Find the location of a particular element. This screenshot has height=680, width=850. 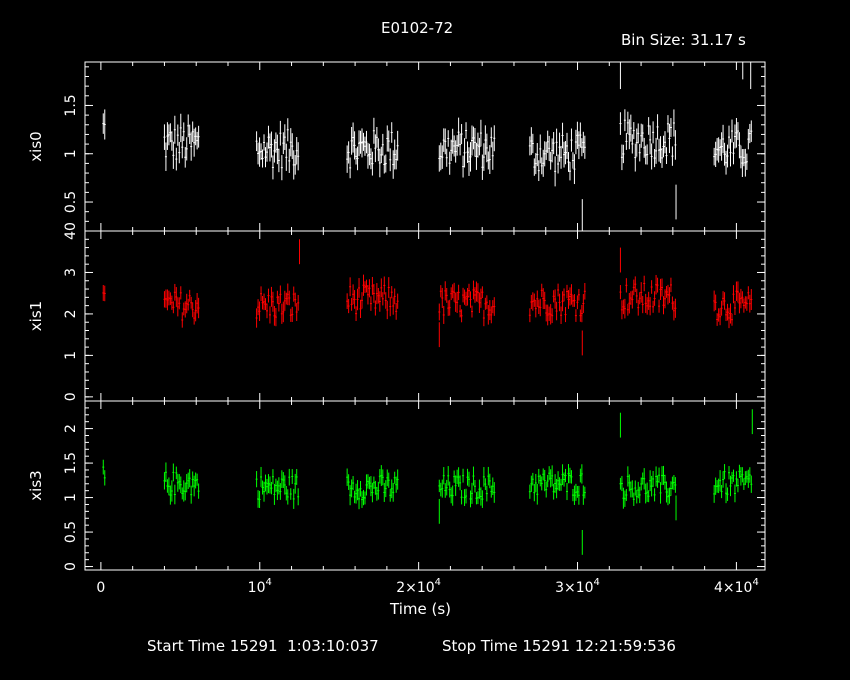

y-tick-label: 40 is located at coordinates (71, 231).